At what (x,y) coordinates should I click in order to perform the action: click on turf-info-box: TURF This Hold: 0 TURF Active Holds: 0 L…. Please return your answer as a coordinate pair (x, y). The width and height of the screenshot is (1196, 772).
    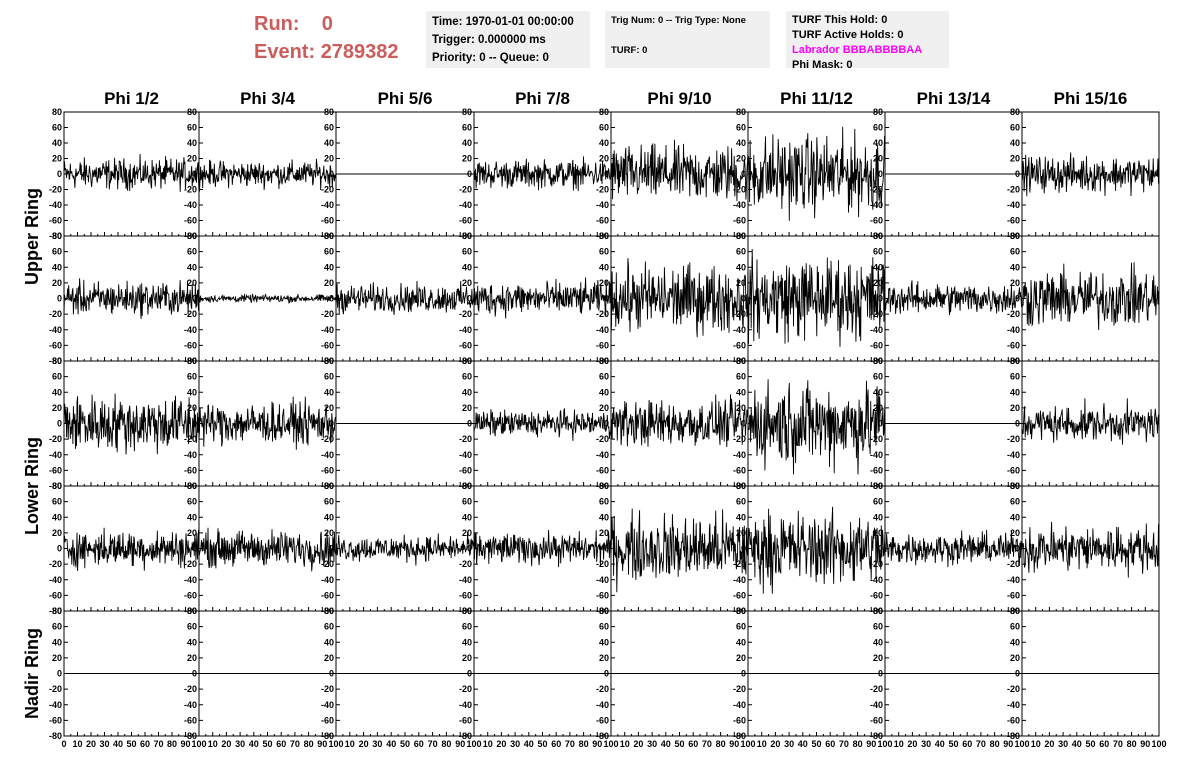
    Looking at the image, I should click on (867, 41).